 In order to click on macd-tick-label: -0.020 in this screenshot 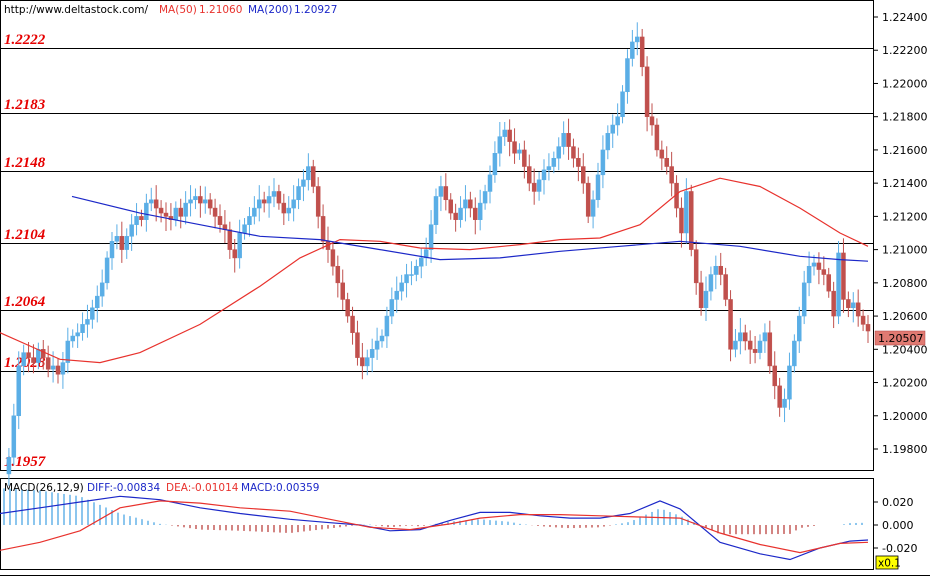, I will do `click(899, 548)`.